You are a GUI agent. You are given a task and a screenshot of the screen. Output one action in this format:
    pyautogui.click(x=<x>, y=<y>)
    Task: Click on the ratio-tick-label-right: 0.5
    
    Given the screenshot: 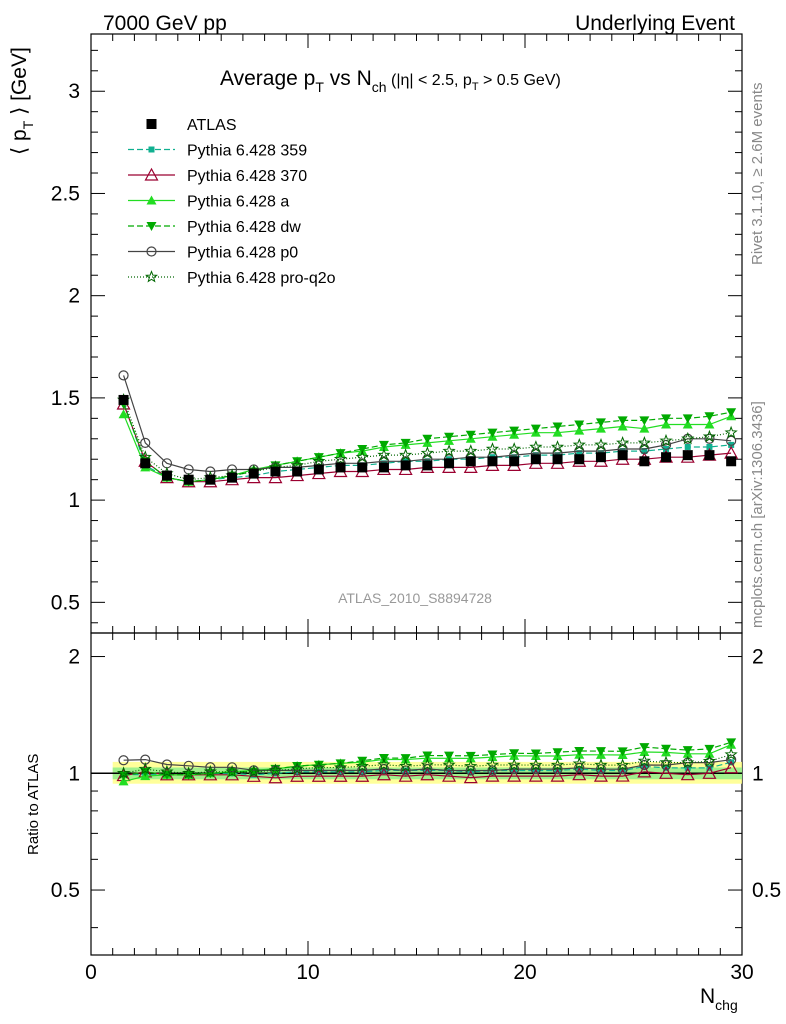 What is the action you would take?
    pyautogui.click(x=766, y=890)
    